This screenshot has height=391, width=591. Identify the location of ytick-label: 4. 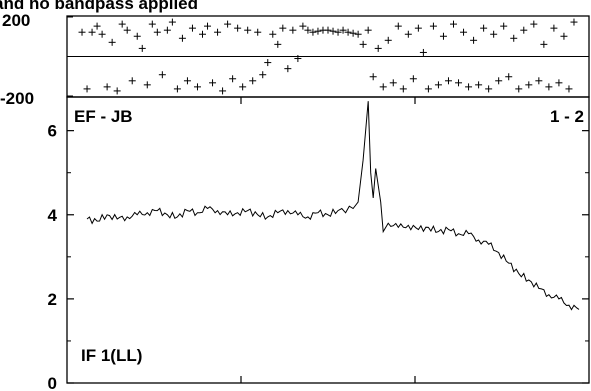
(53, 215).